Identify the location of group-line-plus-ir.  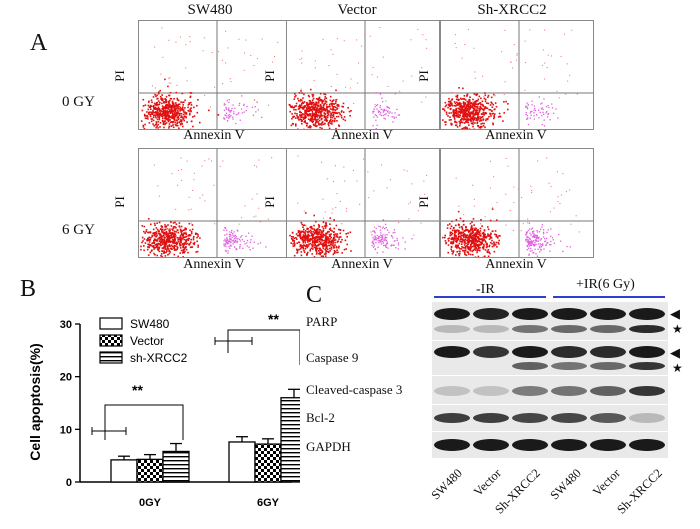
(609, 297).